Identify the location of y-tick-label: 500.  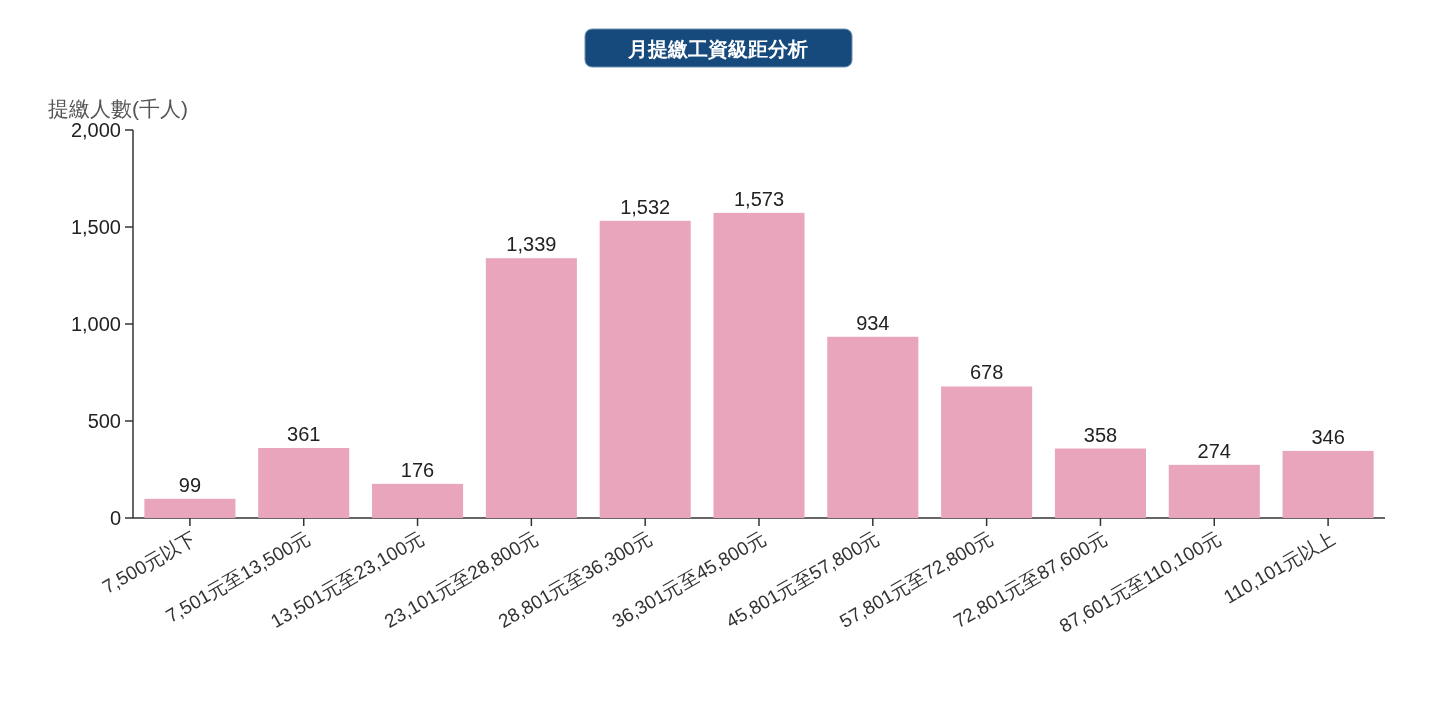
(104, 421).